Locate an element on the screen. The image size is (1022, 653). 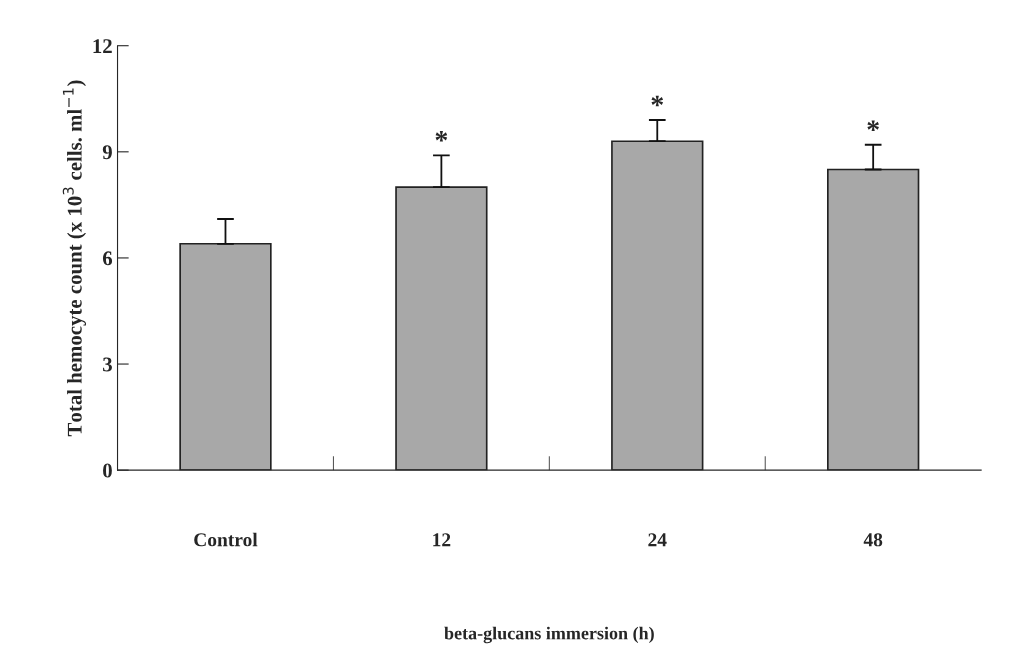
y-tick-label: 9 is located at coordinates (107, 152).